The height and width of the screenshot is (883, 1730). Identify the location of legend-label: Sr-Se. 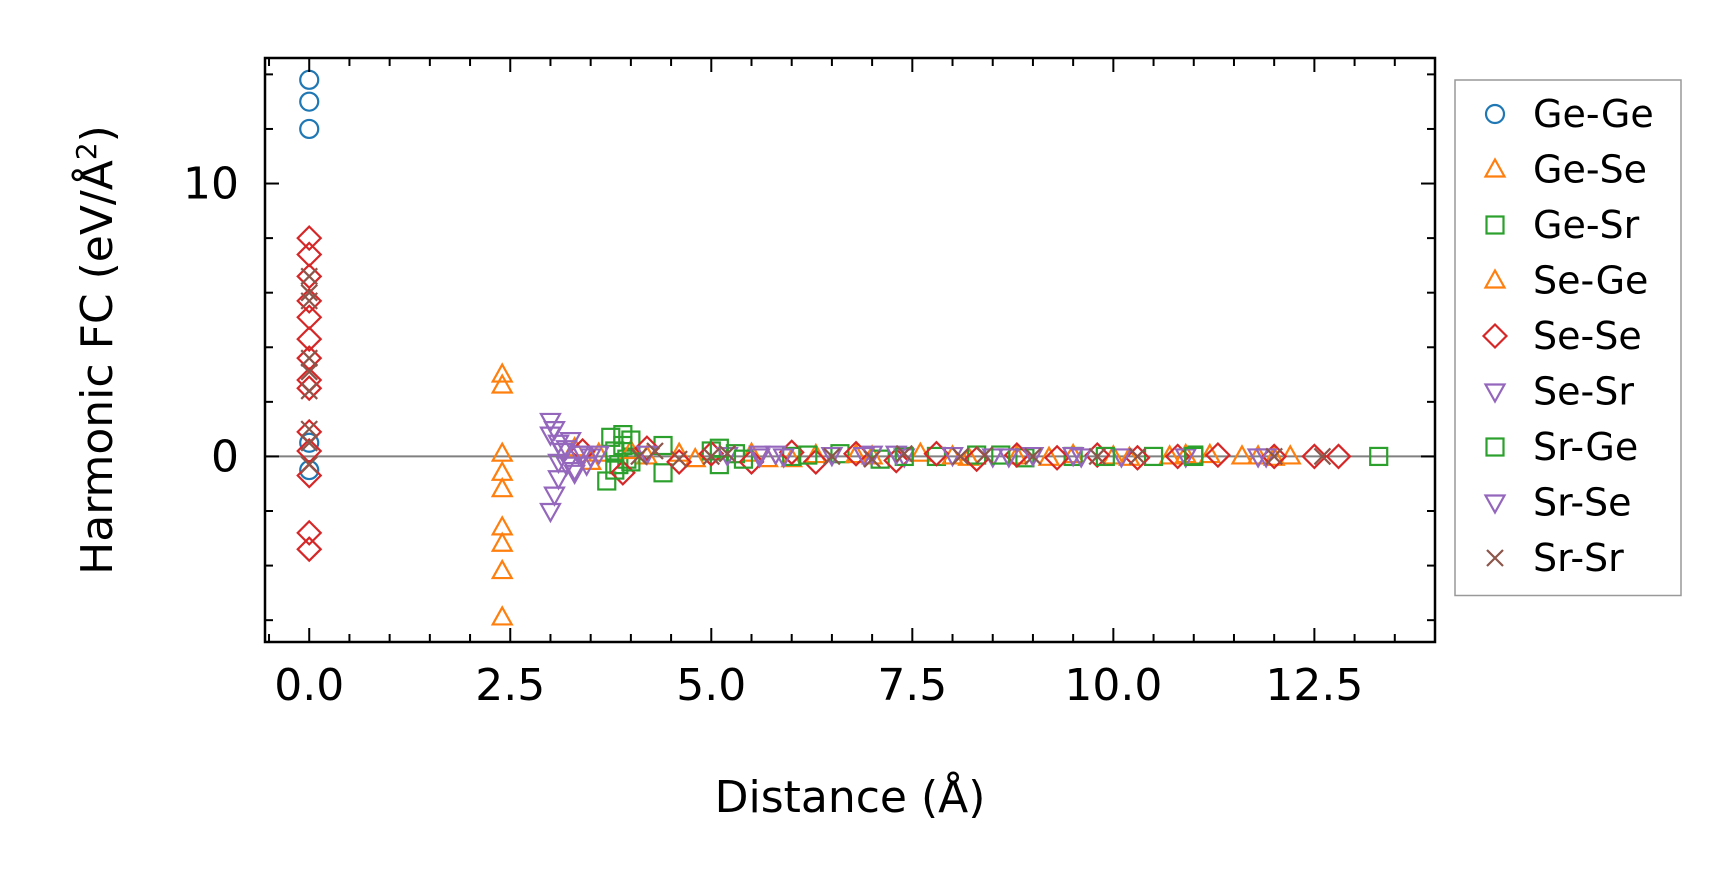
(1582, 503).